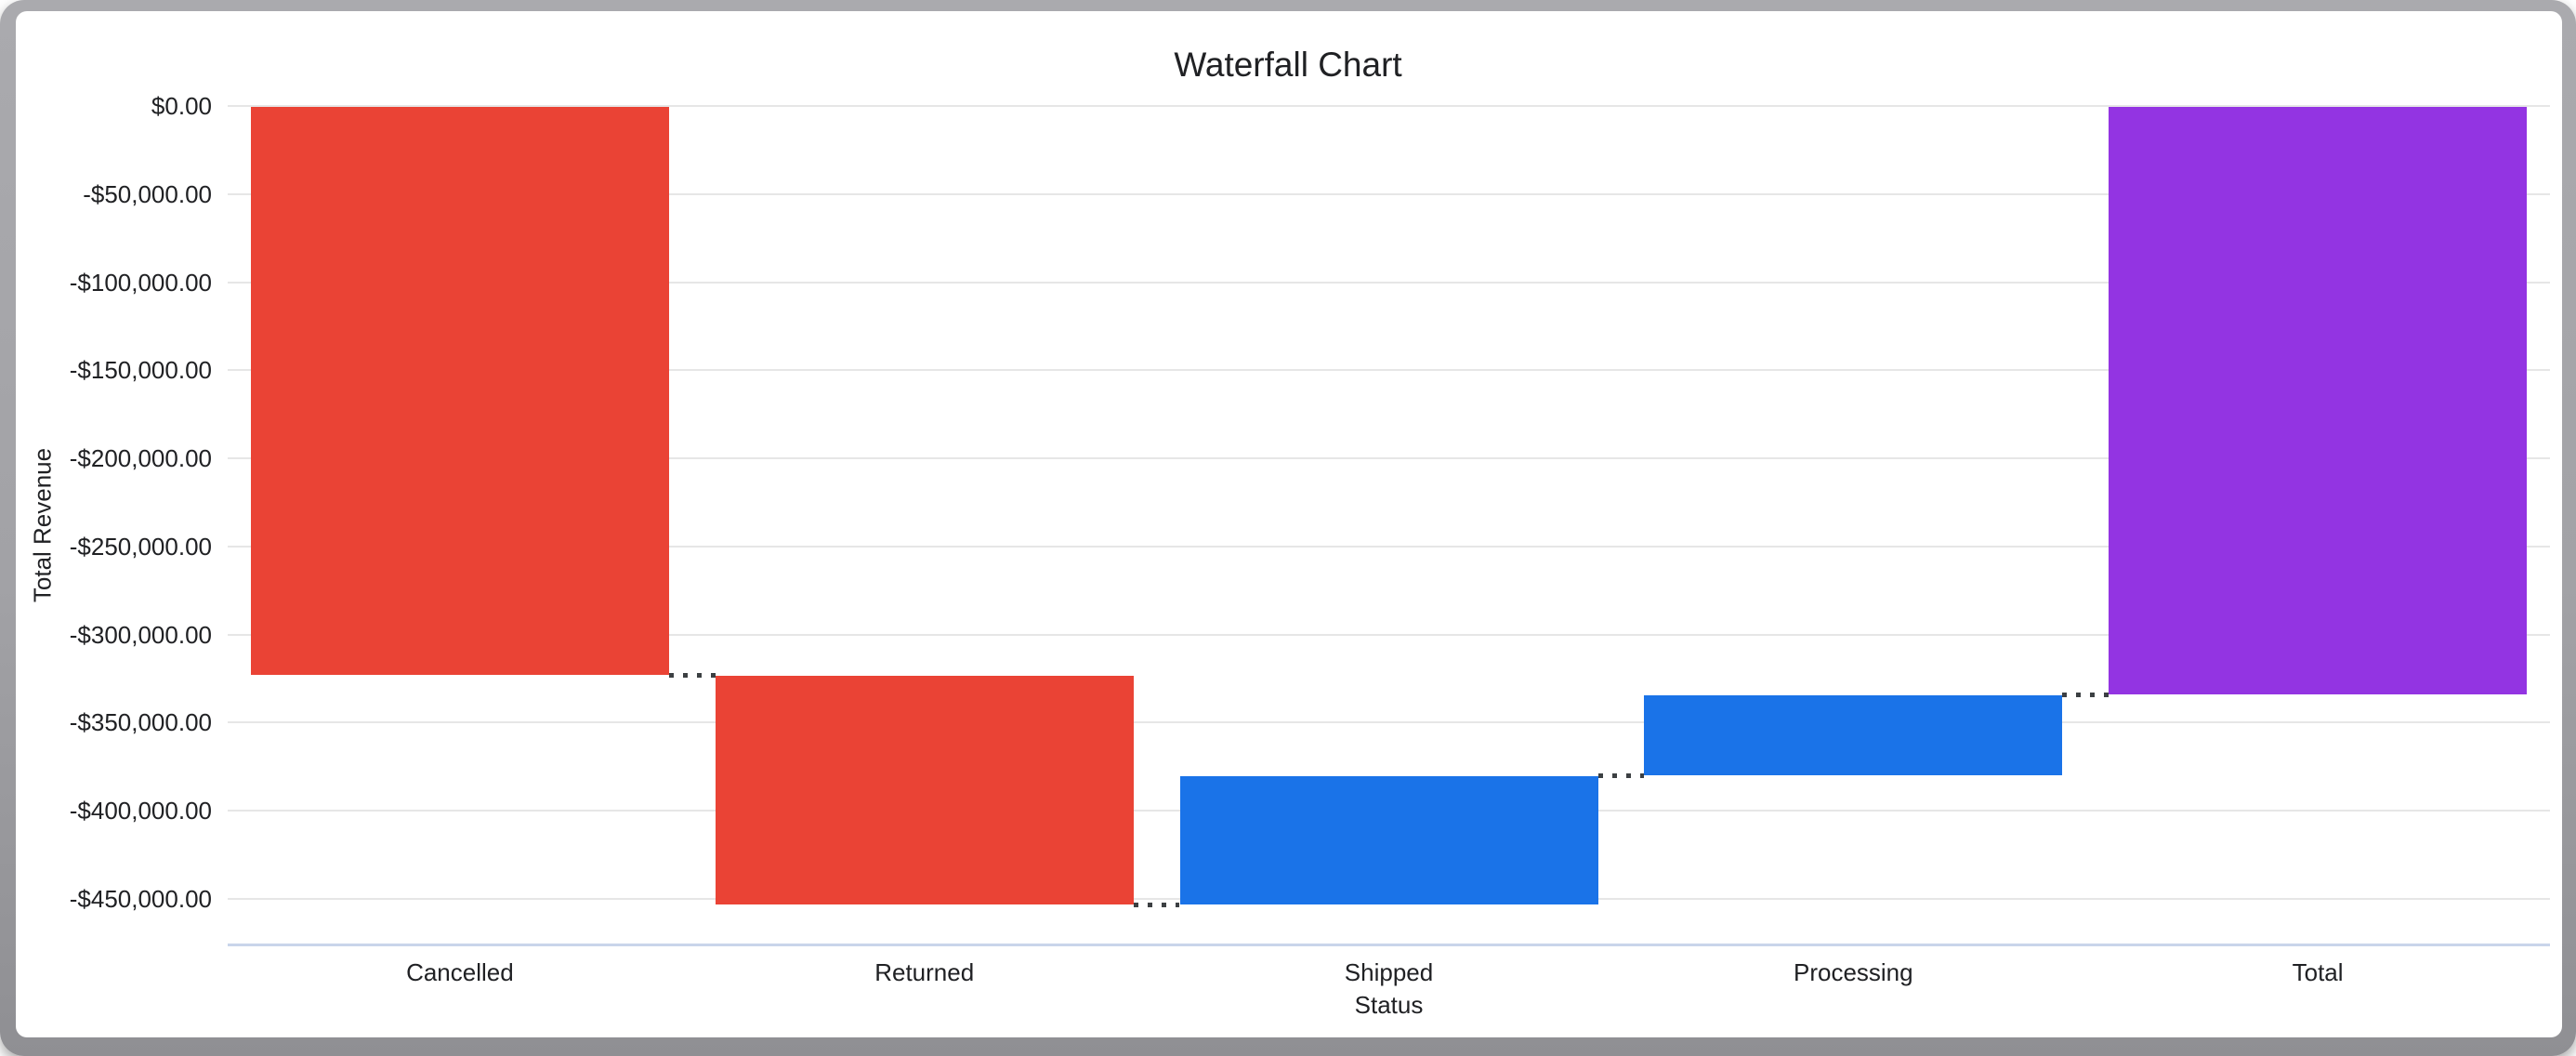 The image size is (2576, 1056). I want to click on x-axis-line, so click(1389, 945).